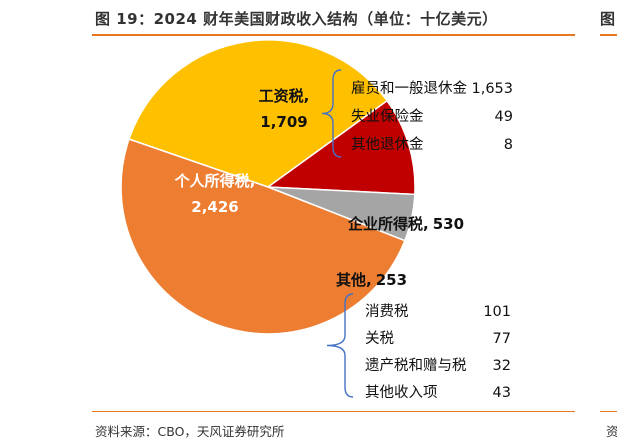  Describe the element at coordinates (387, 311) in the screenshot. I see `breakdown-item-other-label: 消费税` at that location.